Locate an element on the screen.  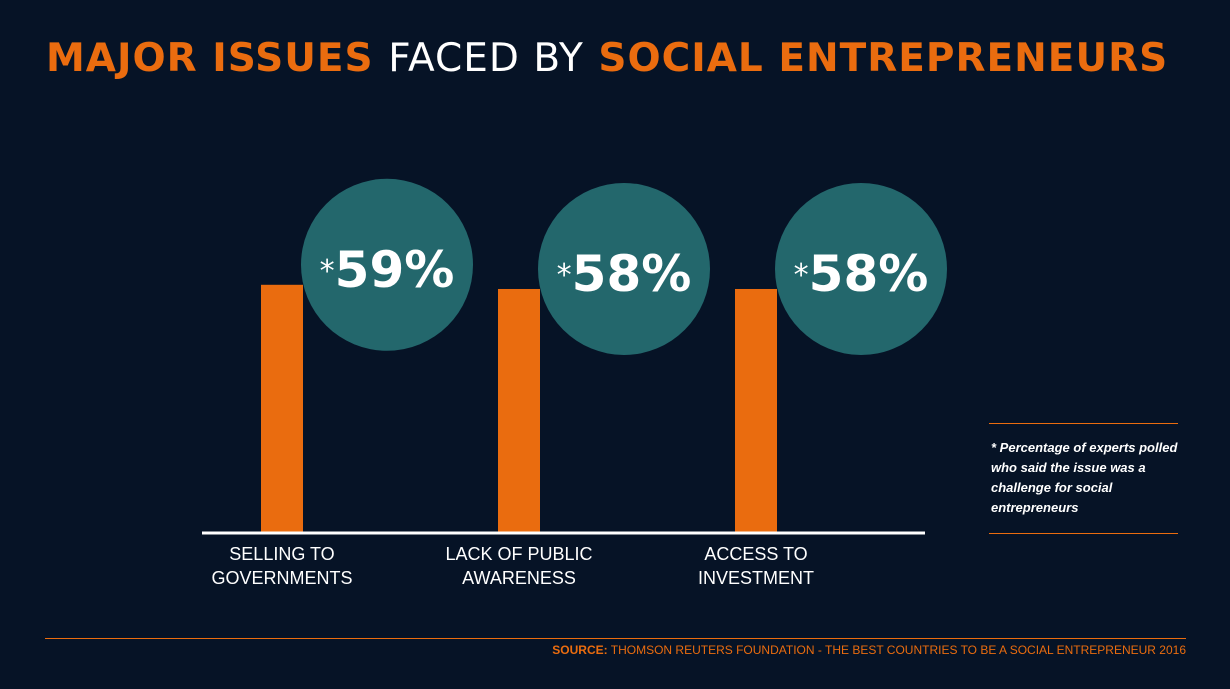
title-highlight-2: SOCIAL ENTREPRENEURS is located at coordinates (883, 58).